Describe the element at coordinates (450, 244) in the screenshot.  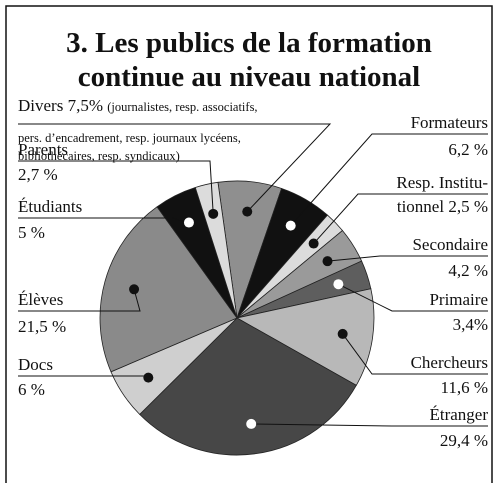
I see `category-label: Secondaire` at that location.